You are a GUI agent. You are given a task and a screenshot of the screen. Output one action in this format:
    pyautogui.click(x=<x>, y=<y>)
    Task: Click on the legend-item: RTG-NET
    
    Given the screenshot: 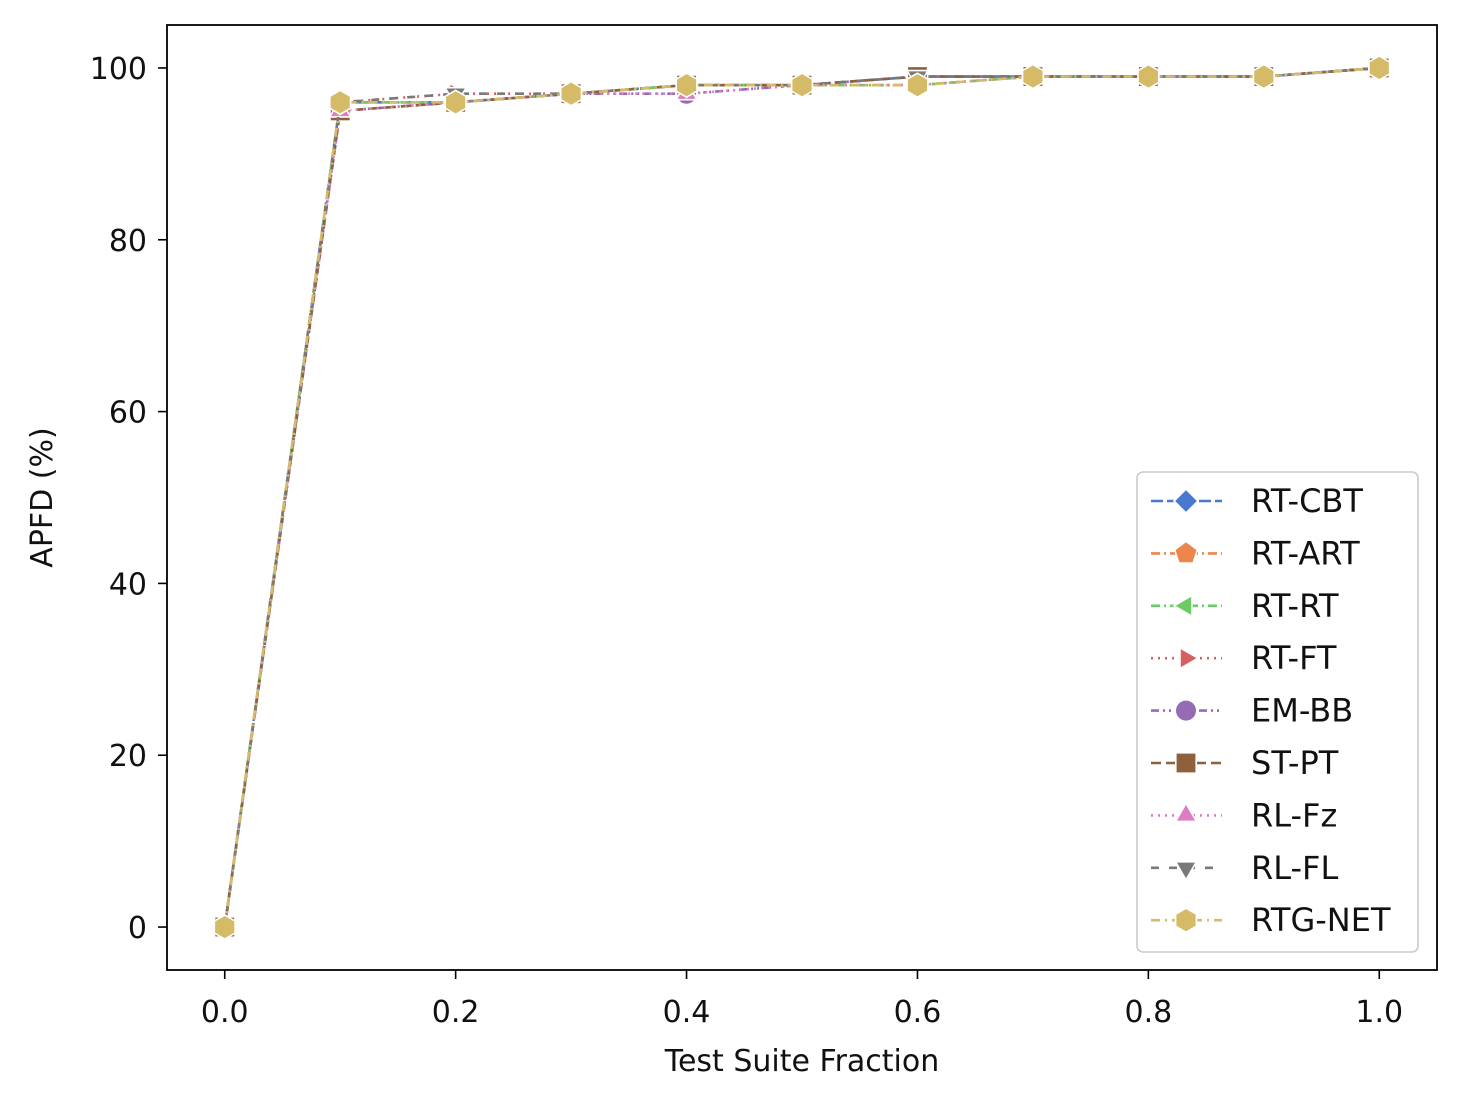 What is the action you would take?
    pyautogui.click(x=1271, y=920)
    